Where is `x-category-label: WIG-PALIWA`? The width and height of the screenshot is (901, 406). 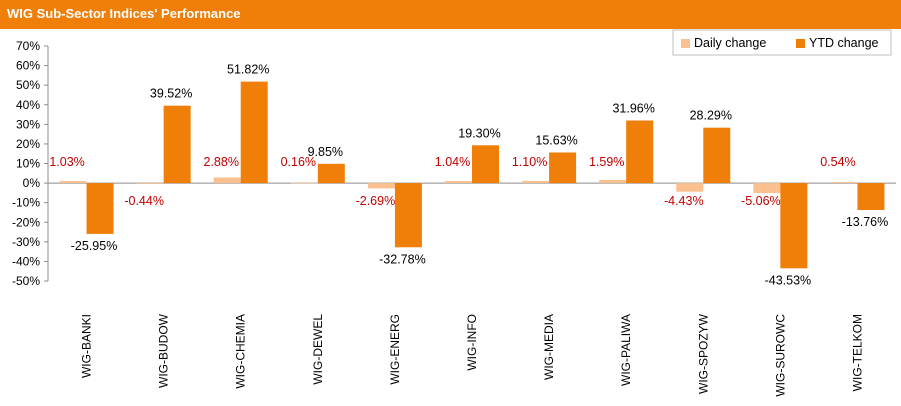
x-category-label: WIG-PALIWA is located at coordinates (626, 350).